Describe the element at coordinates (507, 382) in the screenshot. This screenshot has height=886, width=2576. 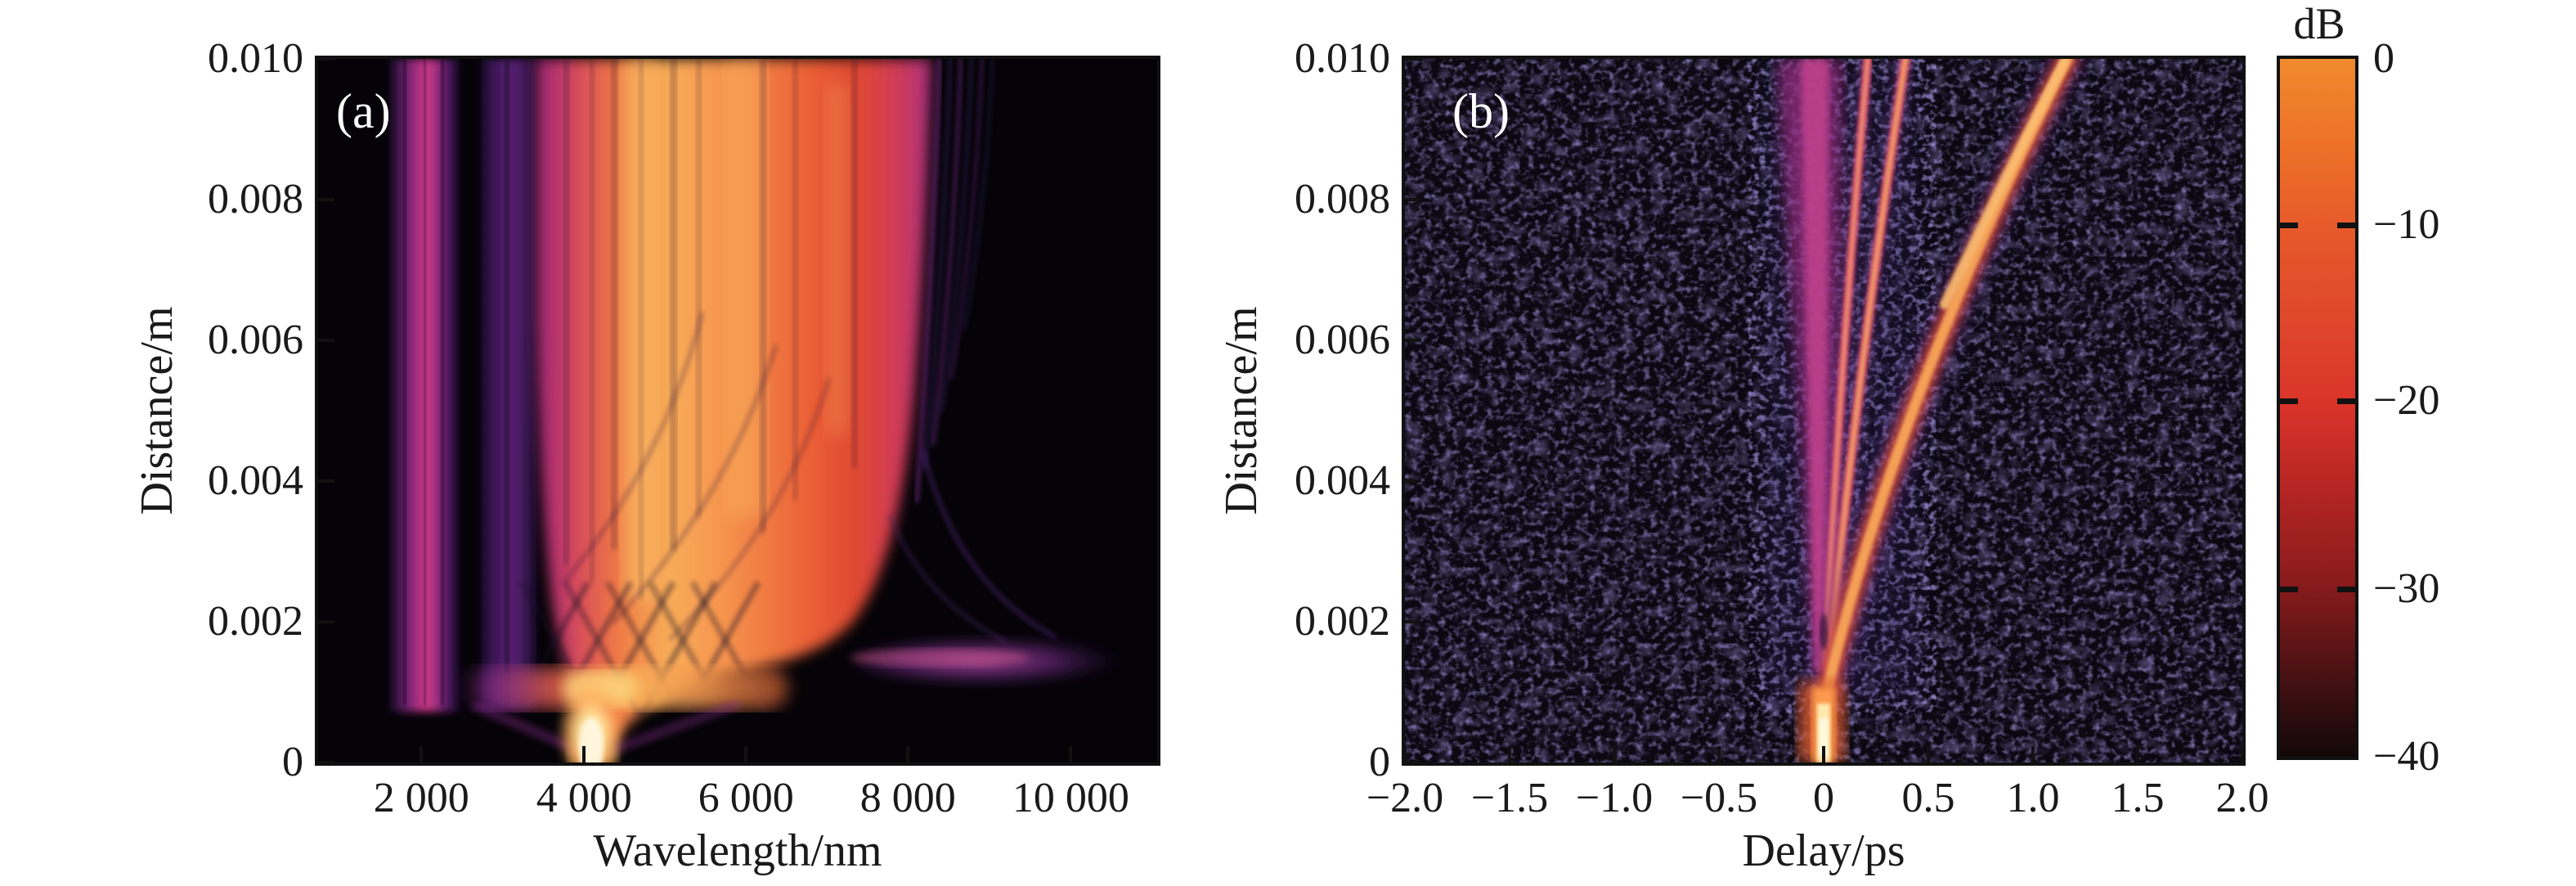
I see `band-dark-line` at that location.